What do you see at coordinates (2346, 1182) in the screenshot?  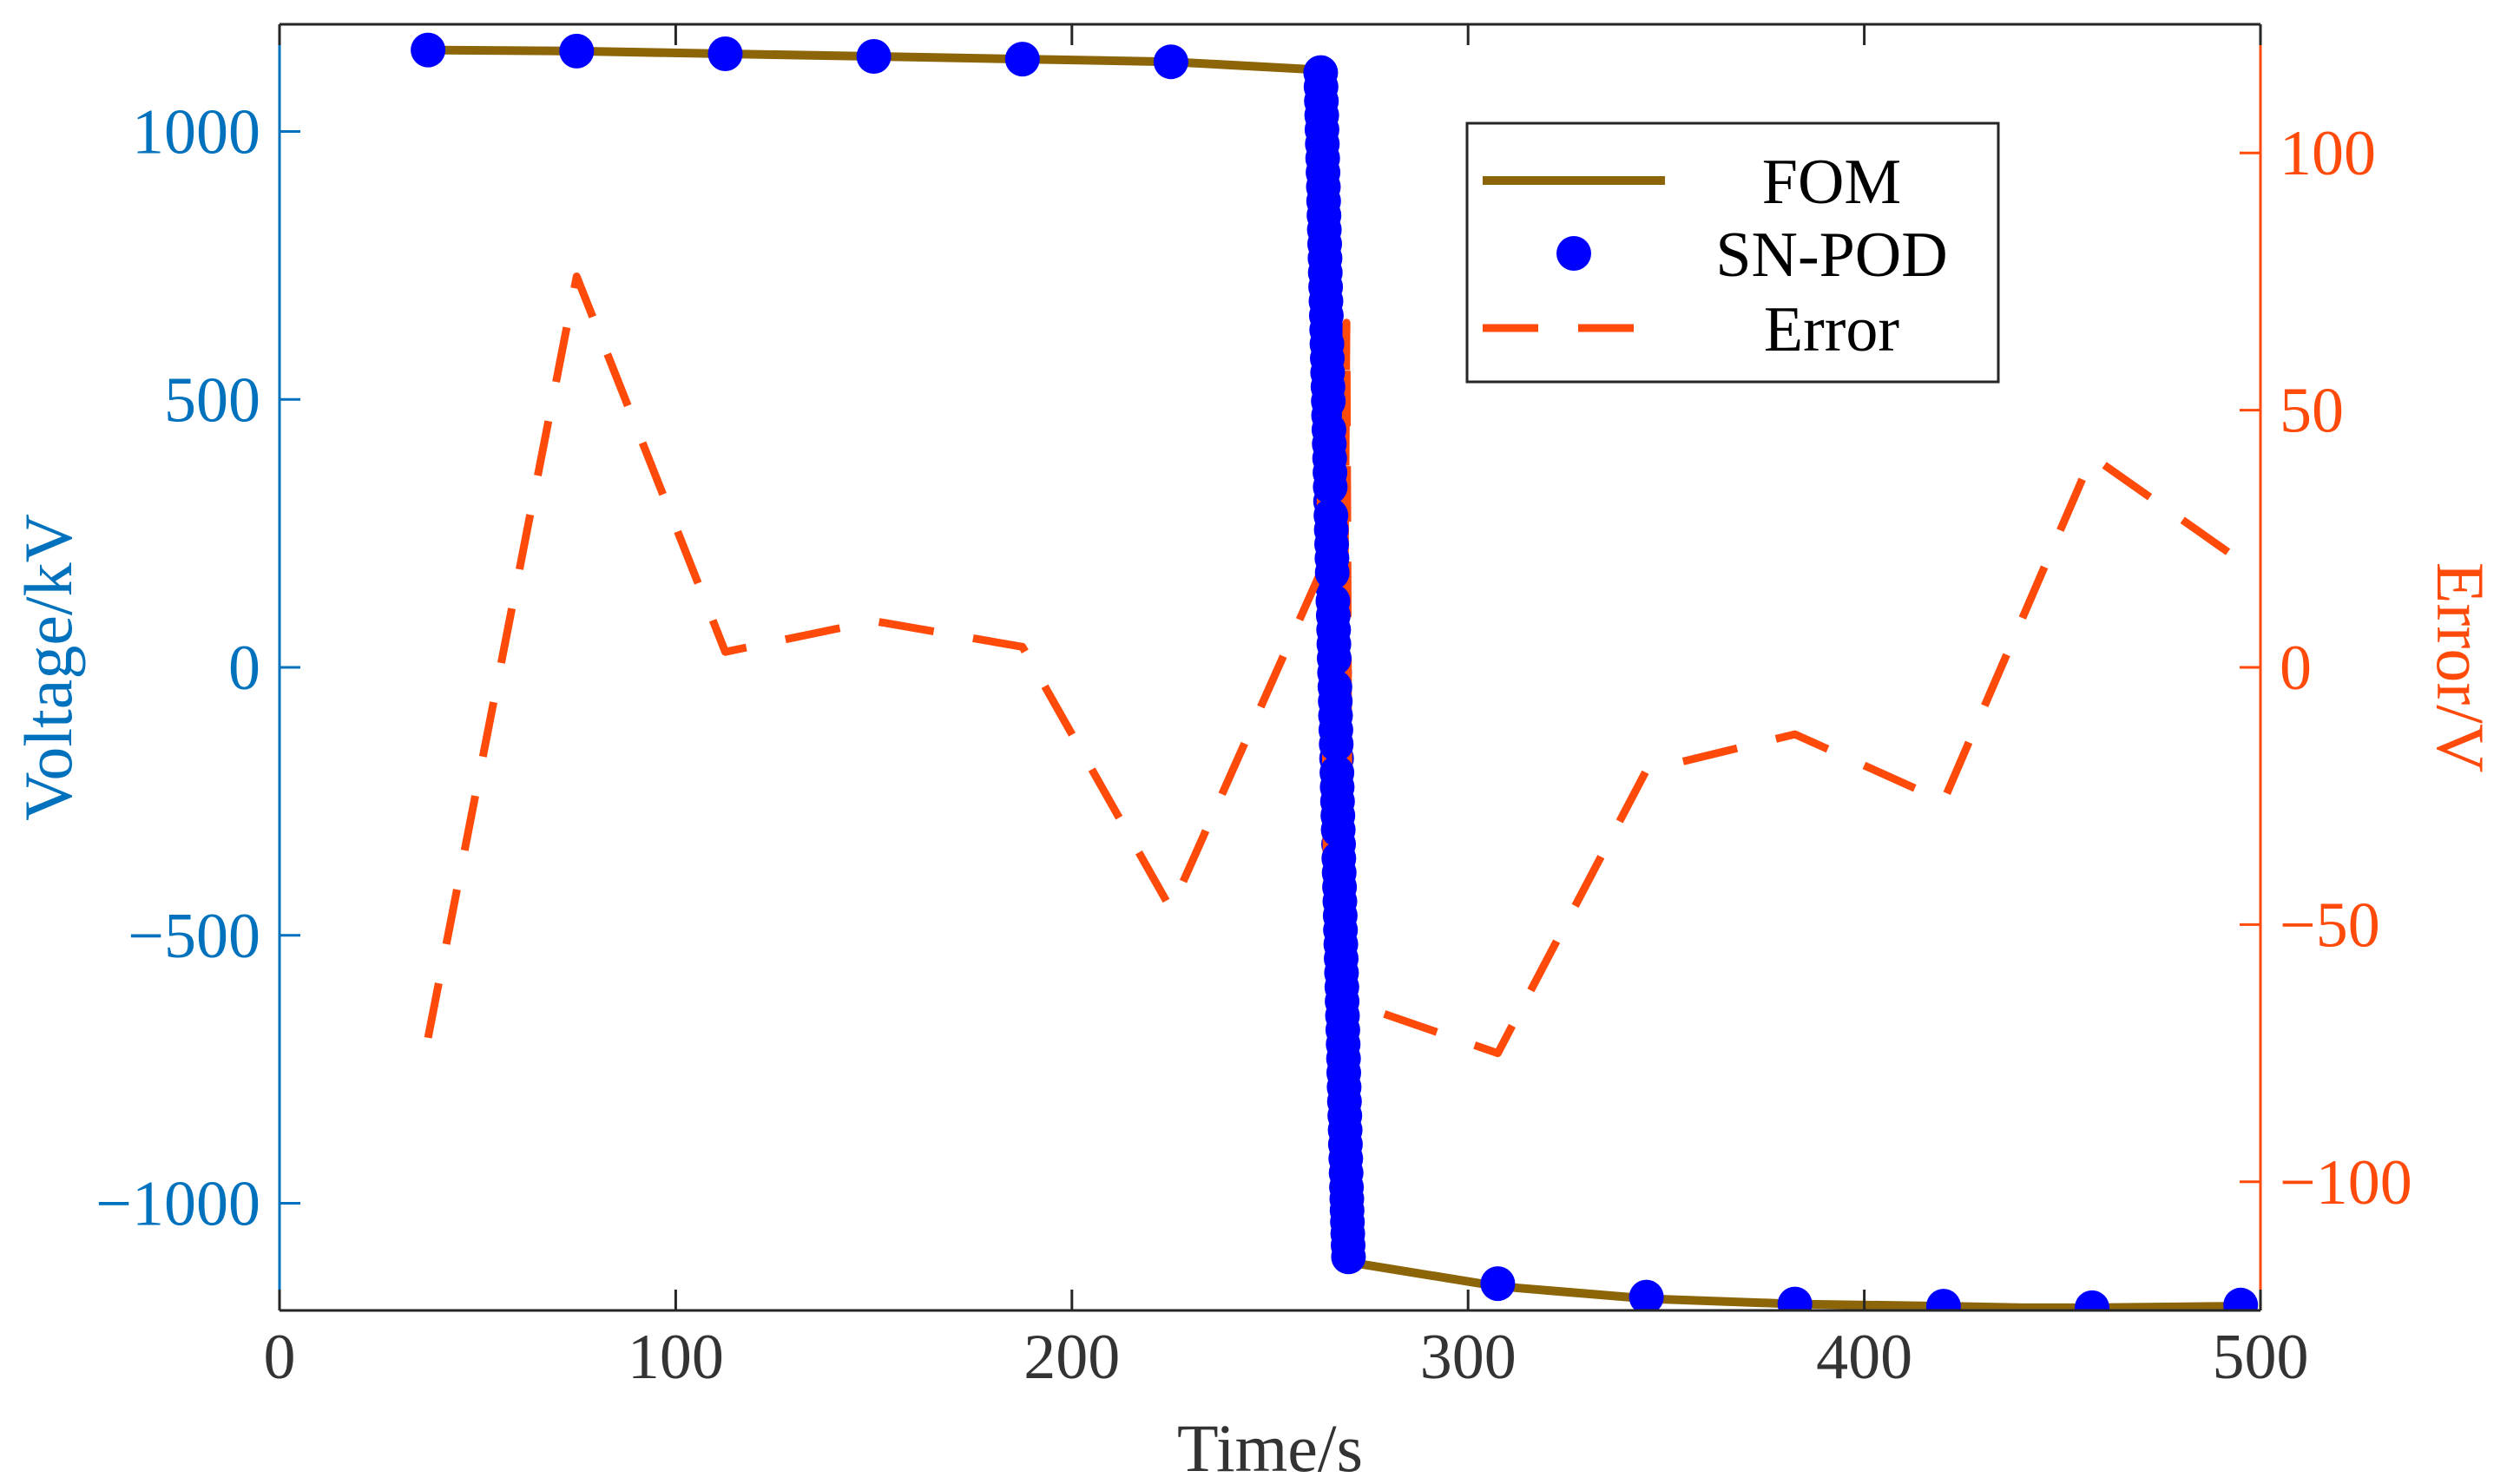 I see `y-right-tick-label: −100` at bounding box center [2346, 1182].